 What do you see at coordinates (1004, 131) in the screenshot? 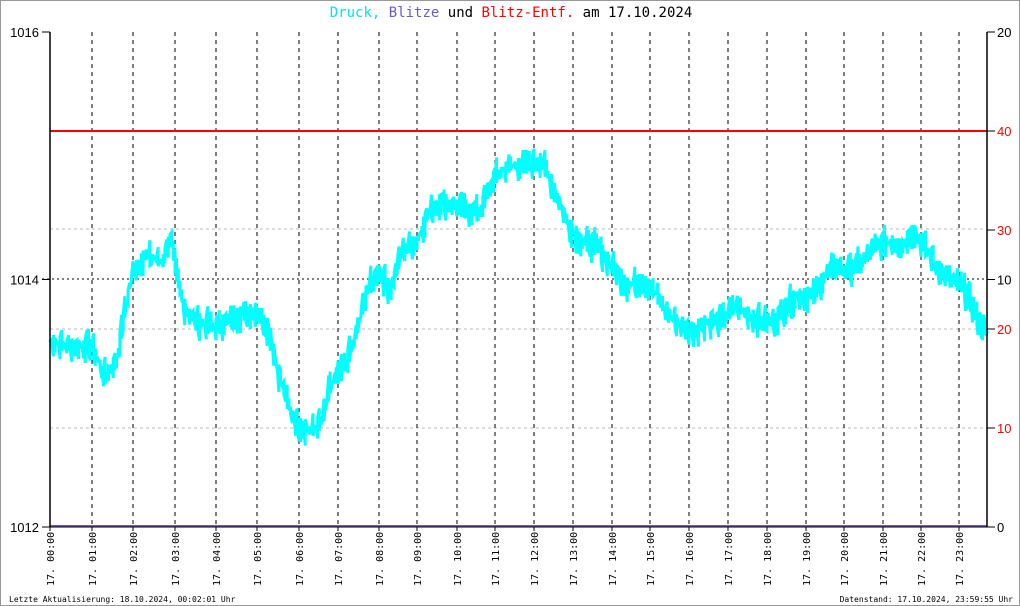
I see `right-tick-label-entf: 40` at bounding box center [1004, 131].